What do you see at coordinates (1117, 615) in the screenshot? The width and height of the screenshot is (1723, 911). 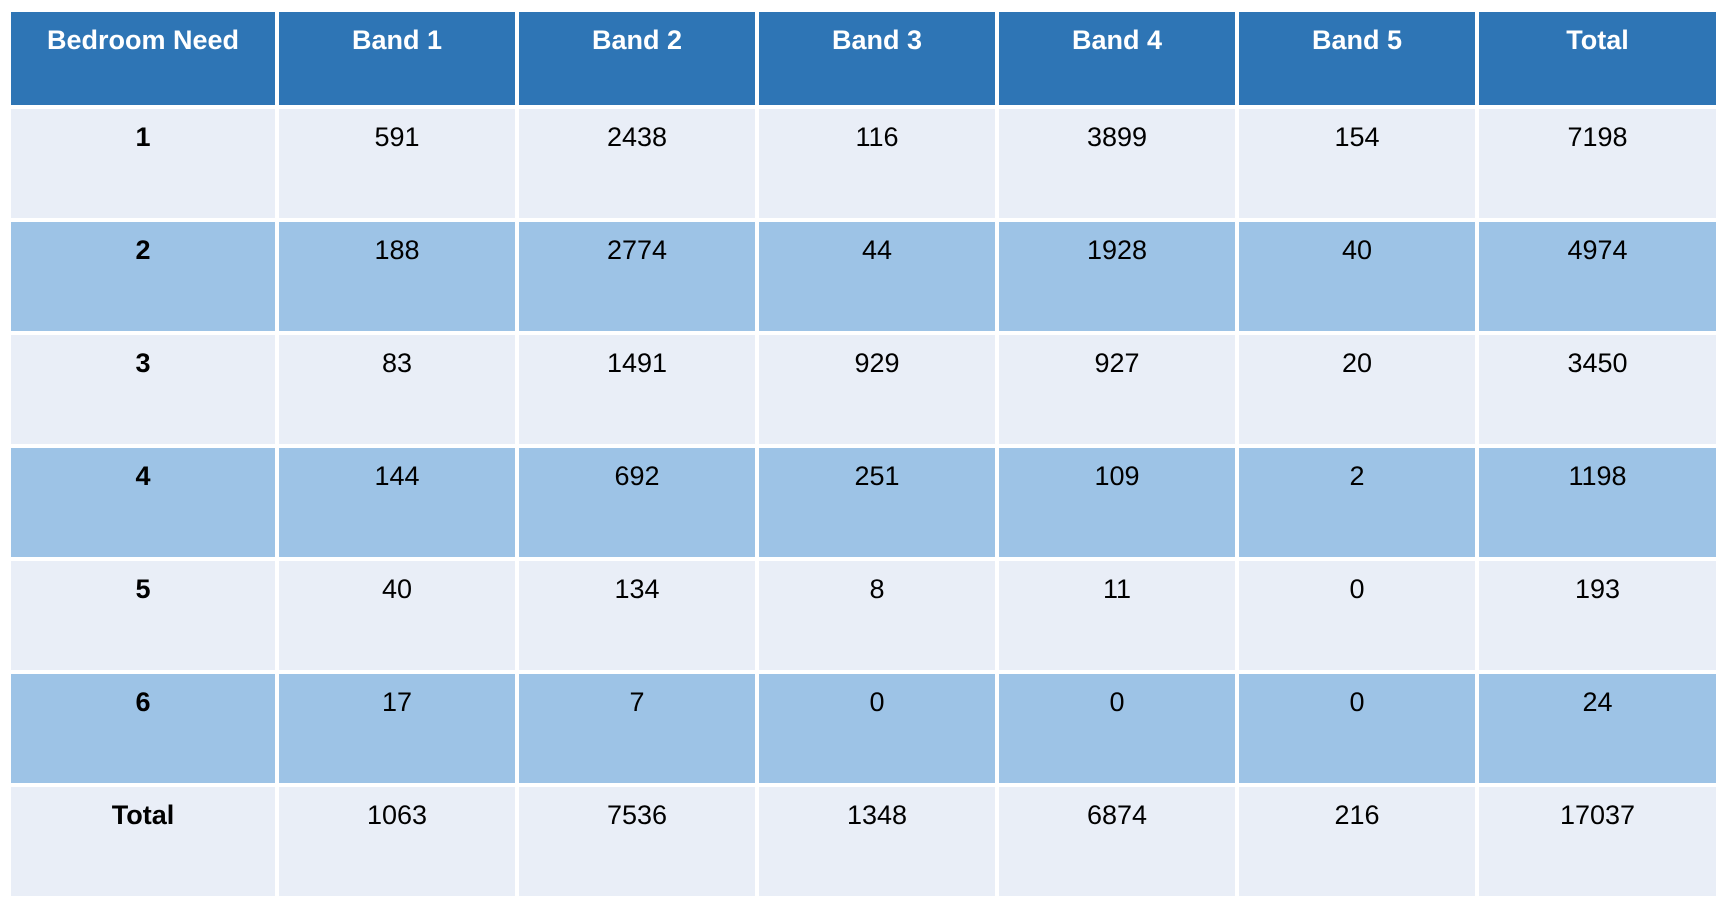 I see `data-cell: 11` at bounding box center [1117, 615].